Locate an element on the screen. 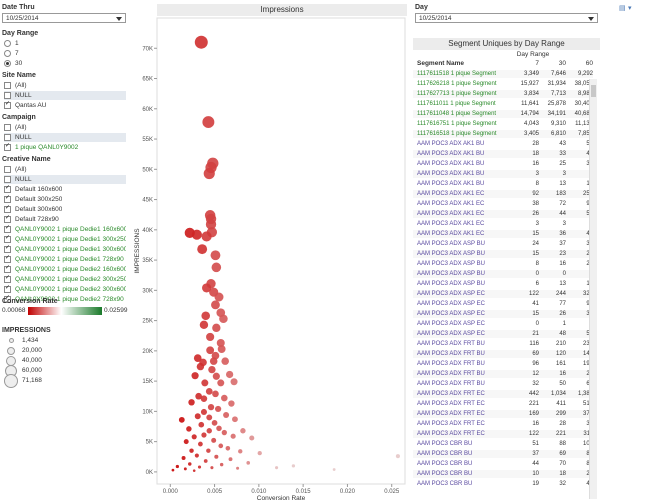 This screenshot has width=650, height=502. table-row: AAM POC3 ADX ASP BU243739 is located at coordinates (503, 244).